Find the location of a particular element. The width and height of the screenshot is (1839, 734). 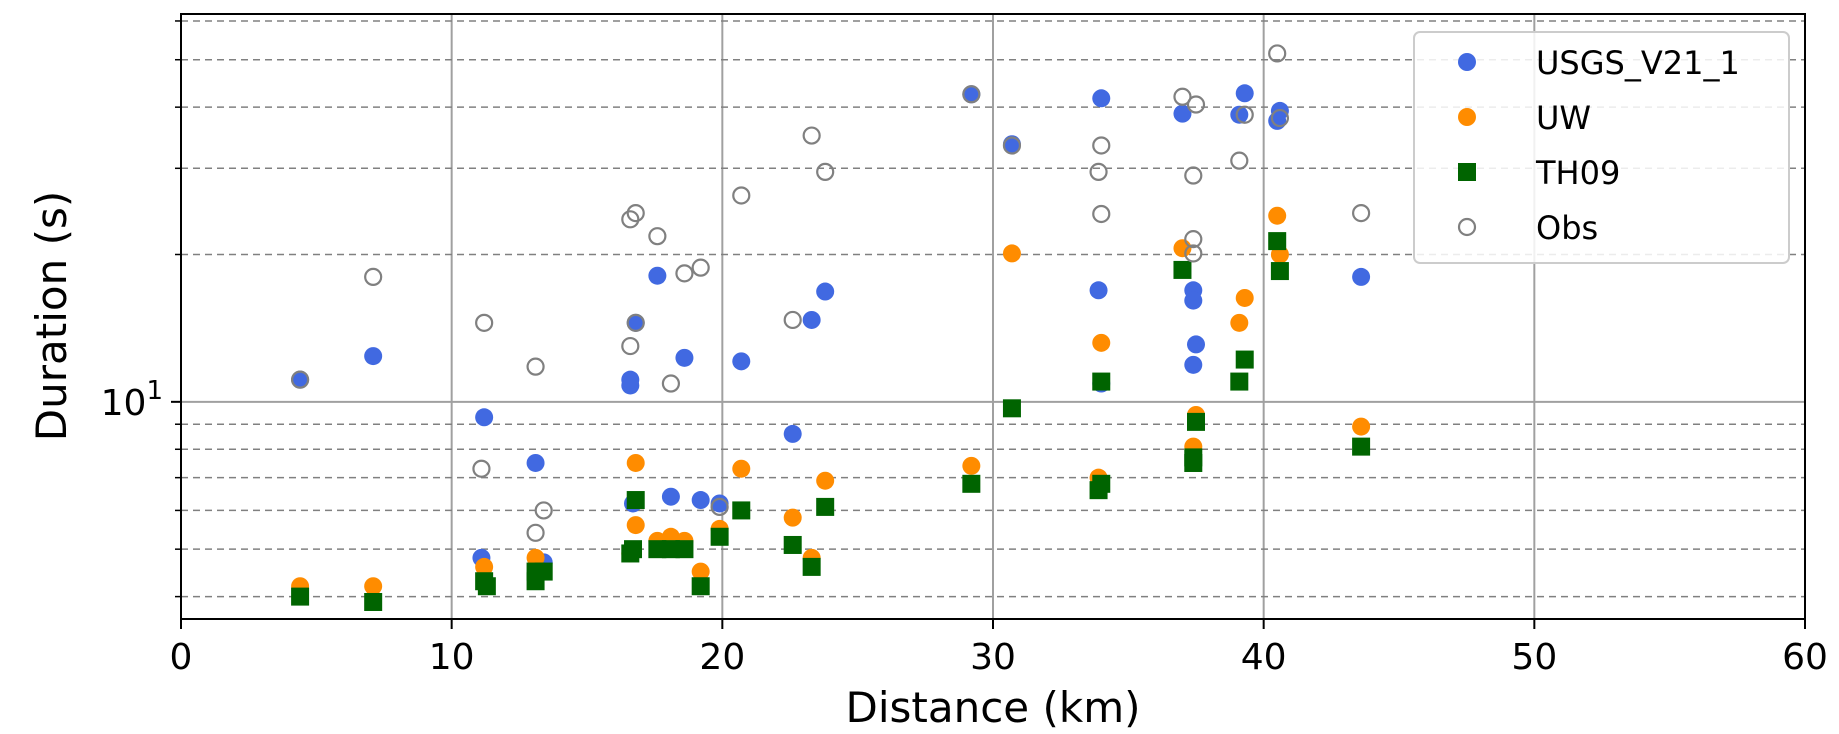

legend-marker-obs is located at coordinates (1467, 227).